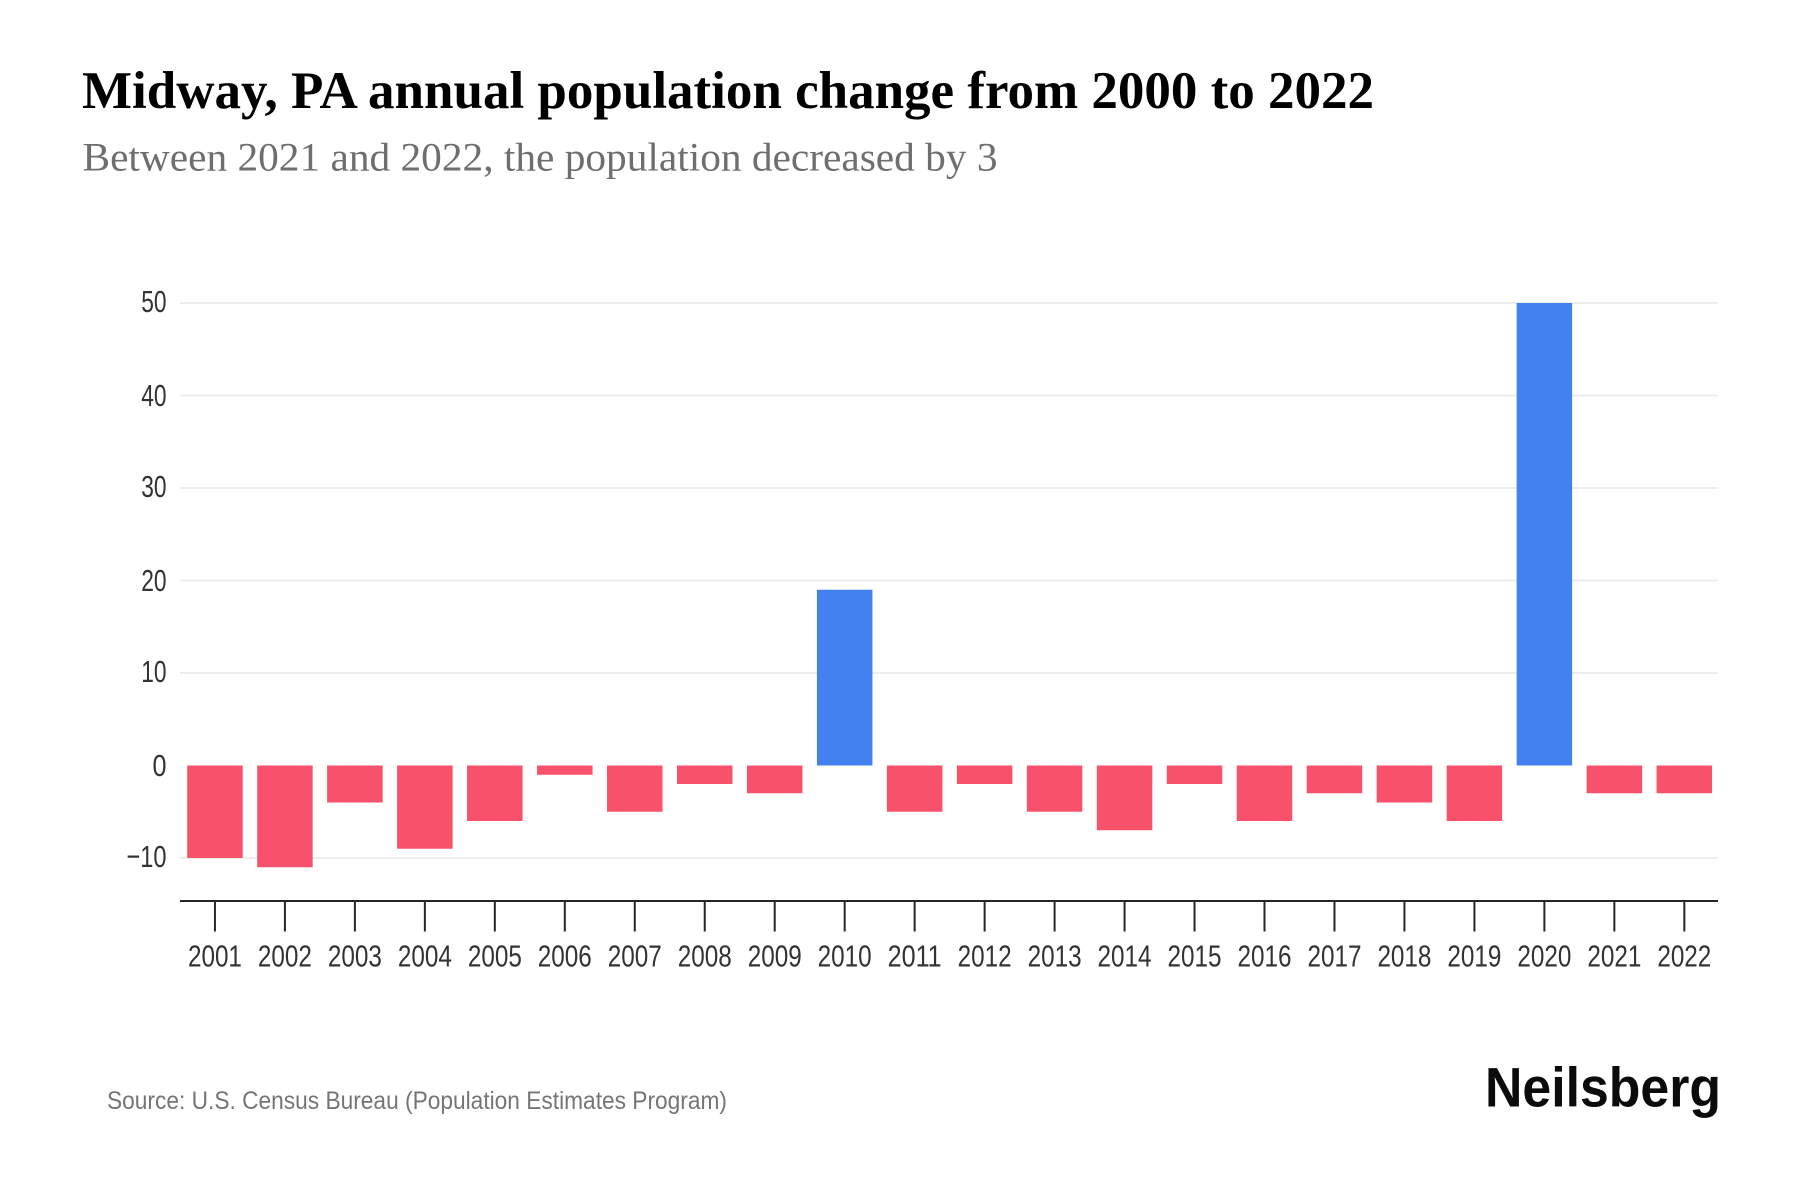 This screenshot has height=1200, width=1800. Describe the element at coordinates (153, 671) in the screenshot. I see `svg-text: 10` at that location.